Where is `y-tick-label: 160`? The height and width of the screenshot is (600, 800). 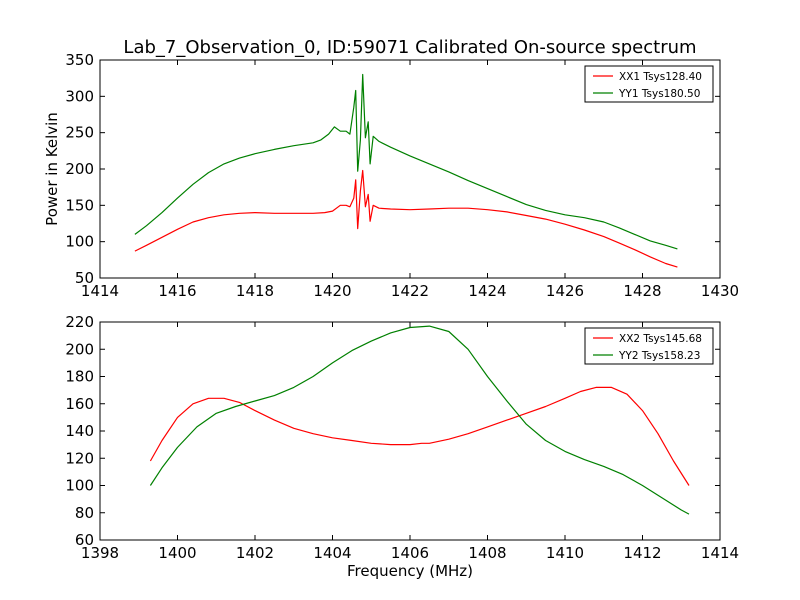
y-tick-label: 160 is located at coordinates (79, 404).